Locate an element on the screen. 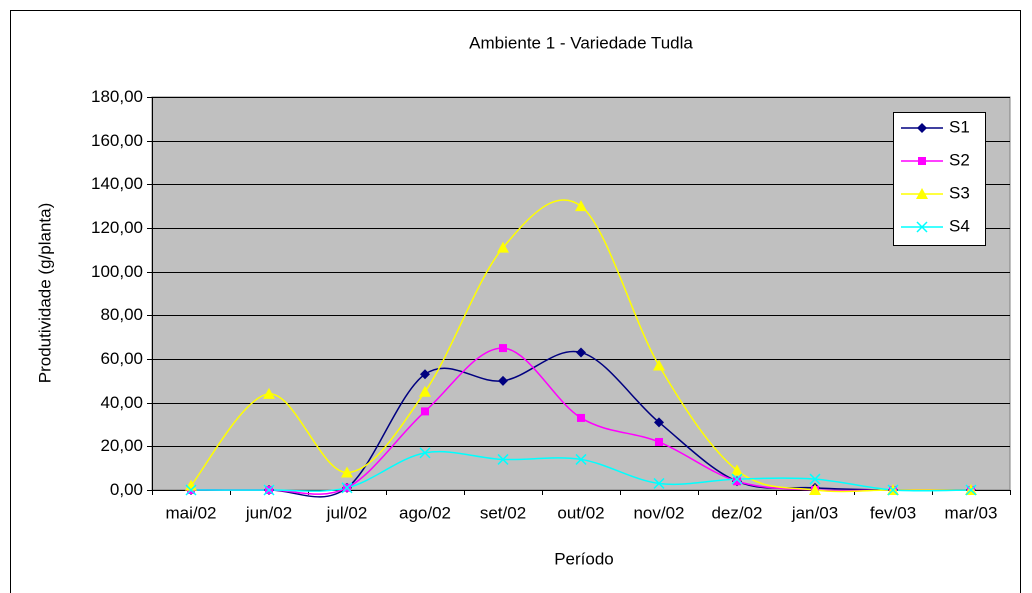  y-tick-label: 120,00 is located at coordinates (117, 227).